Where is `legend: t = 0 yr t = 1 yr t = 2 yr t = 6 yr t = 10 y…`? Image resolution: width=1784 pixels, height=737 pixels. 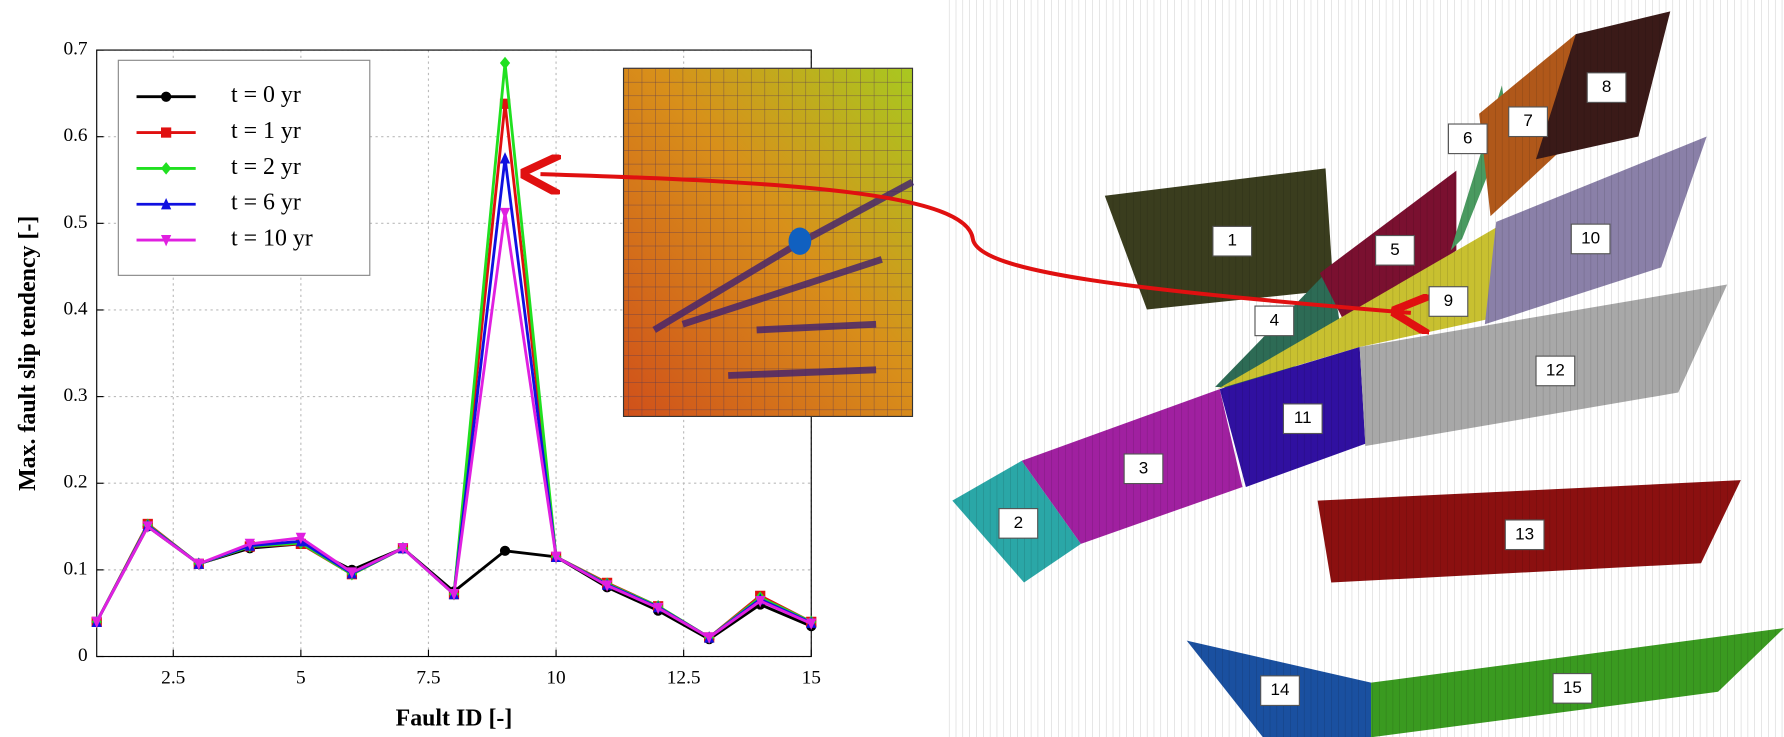 legend: t = 0 yr t = 1 yr t = 2 yr t = 6 yr t = 10 y… is located at coordinates (244, 167).